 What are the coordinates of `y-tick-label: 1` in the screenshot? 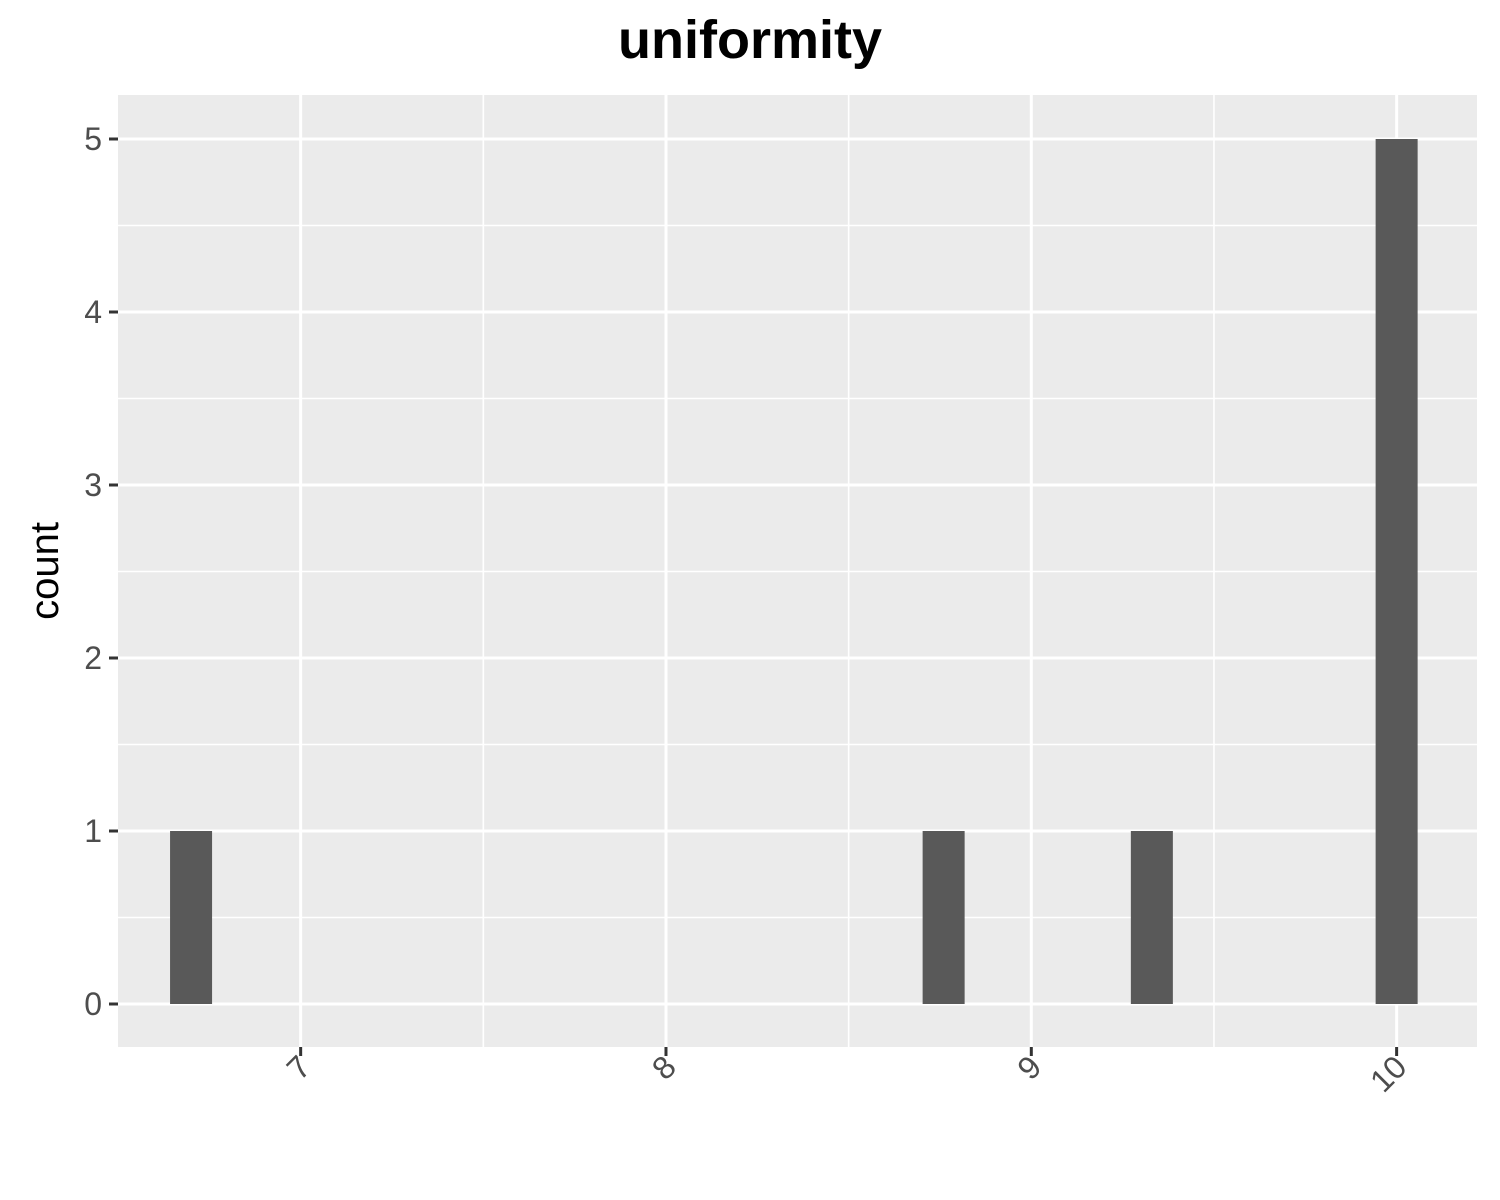 It's located at (93, 831).